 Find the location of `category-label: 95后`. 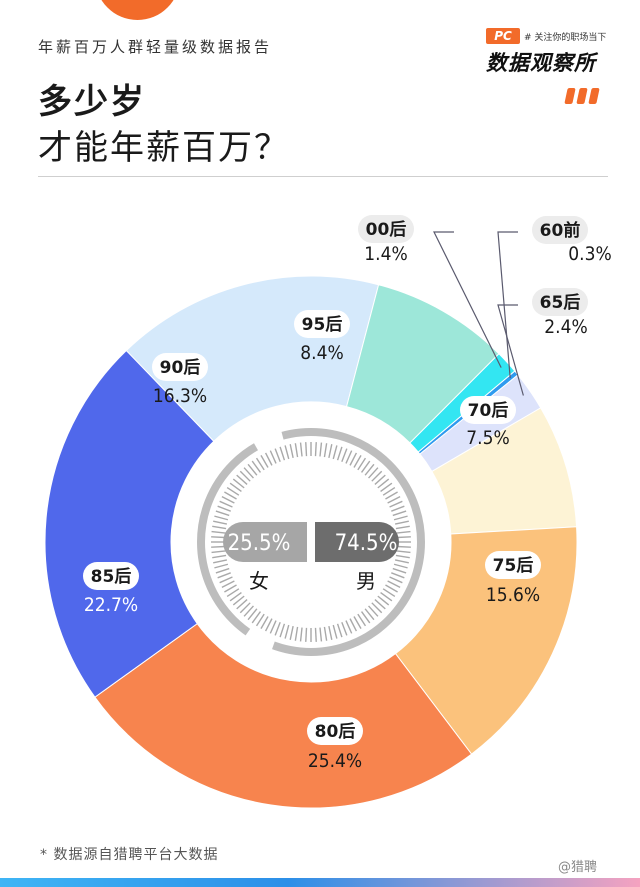

category-label: 95后 is located at coordinates (322, 325).